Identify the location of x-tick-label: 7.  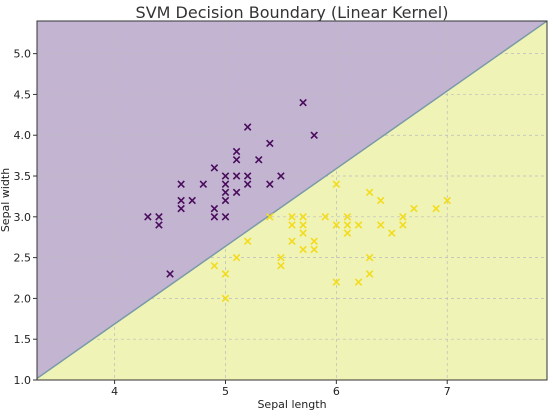
(447, 391).